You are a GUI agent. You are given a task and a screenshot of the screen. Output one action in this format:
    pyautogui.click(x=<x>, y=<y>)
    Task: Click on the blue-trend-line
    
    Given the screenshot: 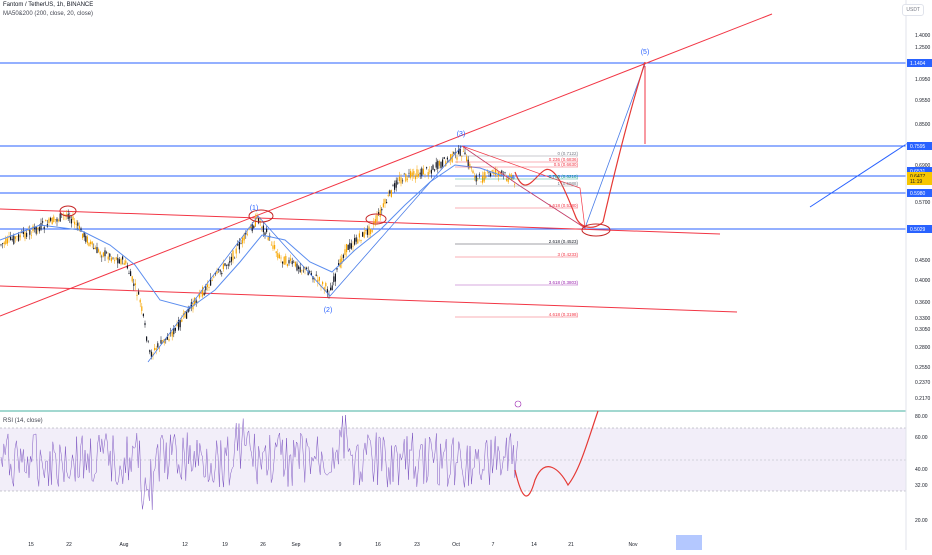 What is the action you would take?
    pyautogui.click(x=859, y=175)
    